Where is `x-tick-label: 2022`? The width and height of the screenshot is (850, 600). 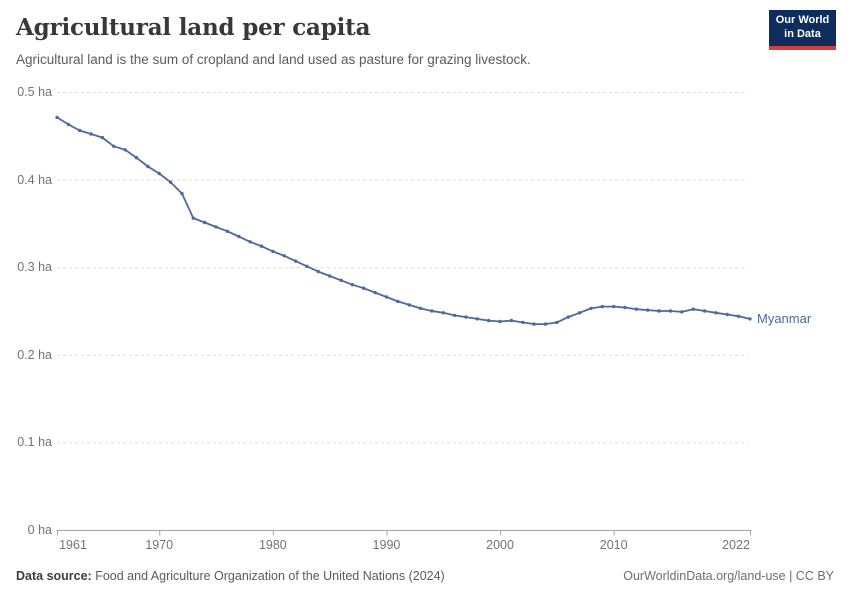
x-tick-label: 2022 is located at coordinates (736, 545).